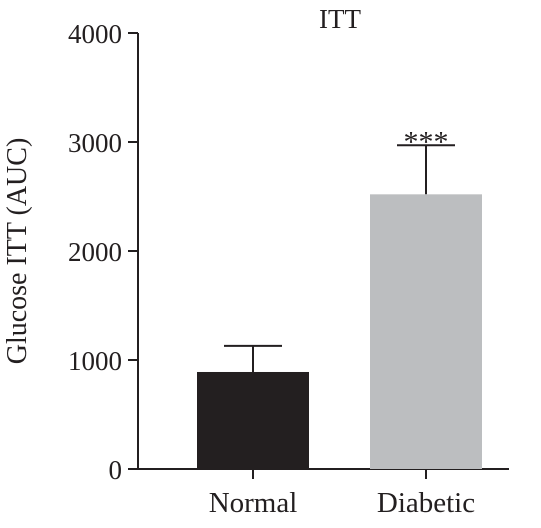 This screenshot has width=541, height=528. What do you see at coordinates (340, 19) in the screenshot?
I see `chart-title: ITT` at bounding box center [340, 19].